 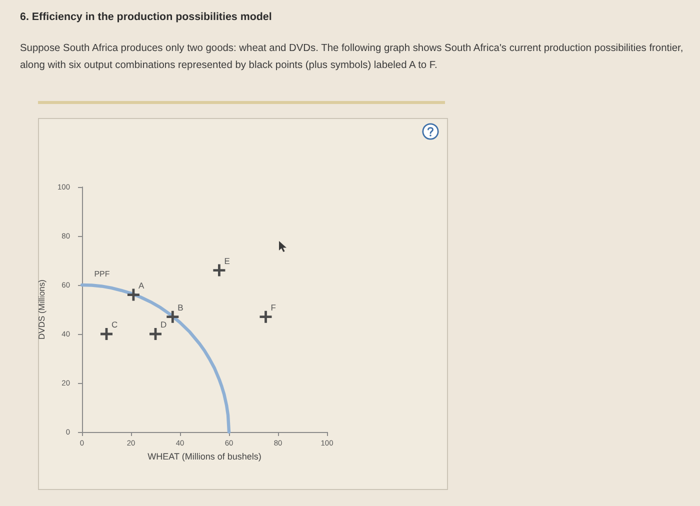 What do you see at coordinates (273, 307) in the screenshot?
I see `annotation: F` at bounding box center [273, 307].